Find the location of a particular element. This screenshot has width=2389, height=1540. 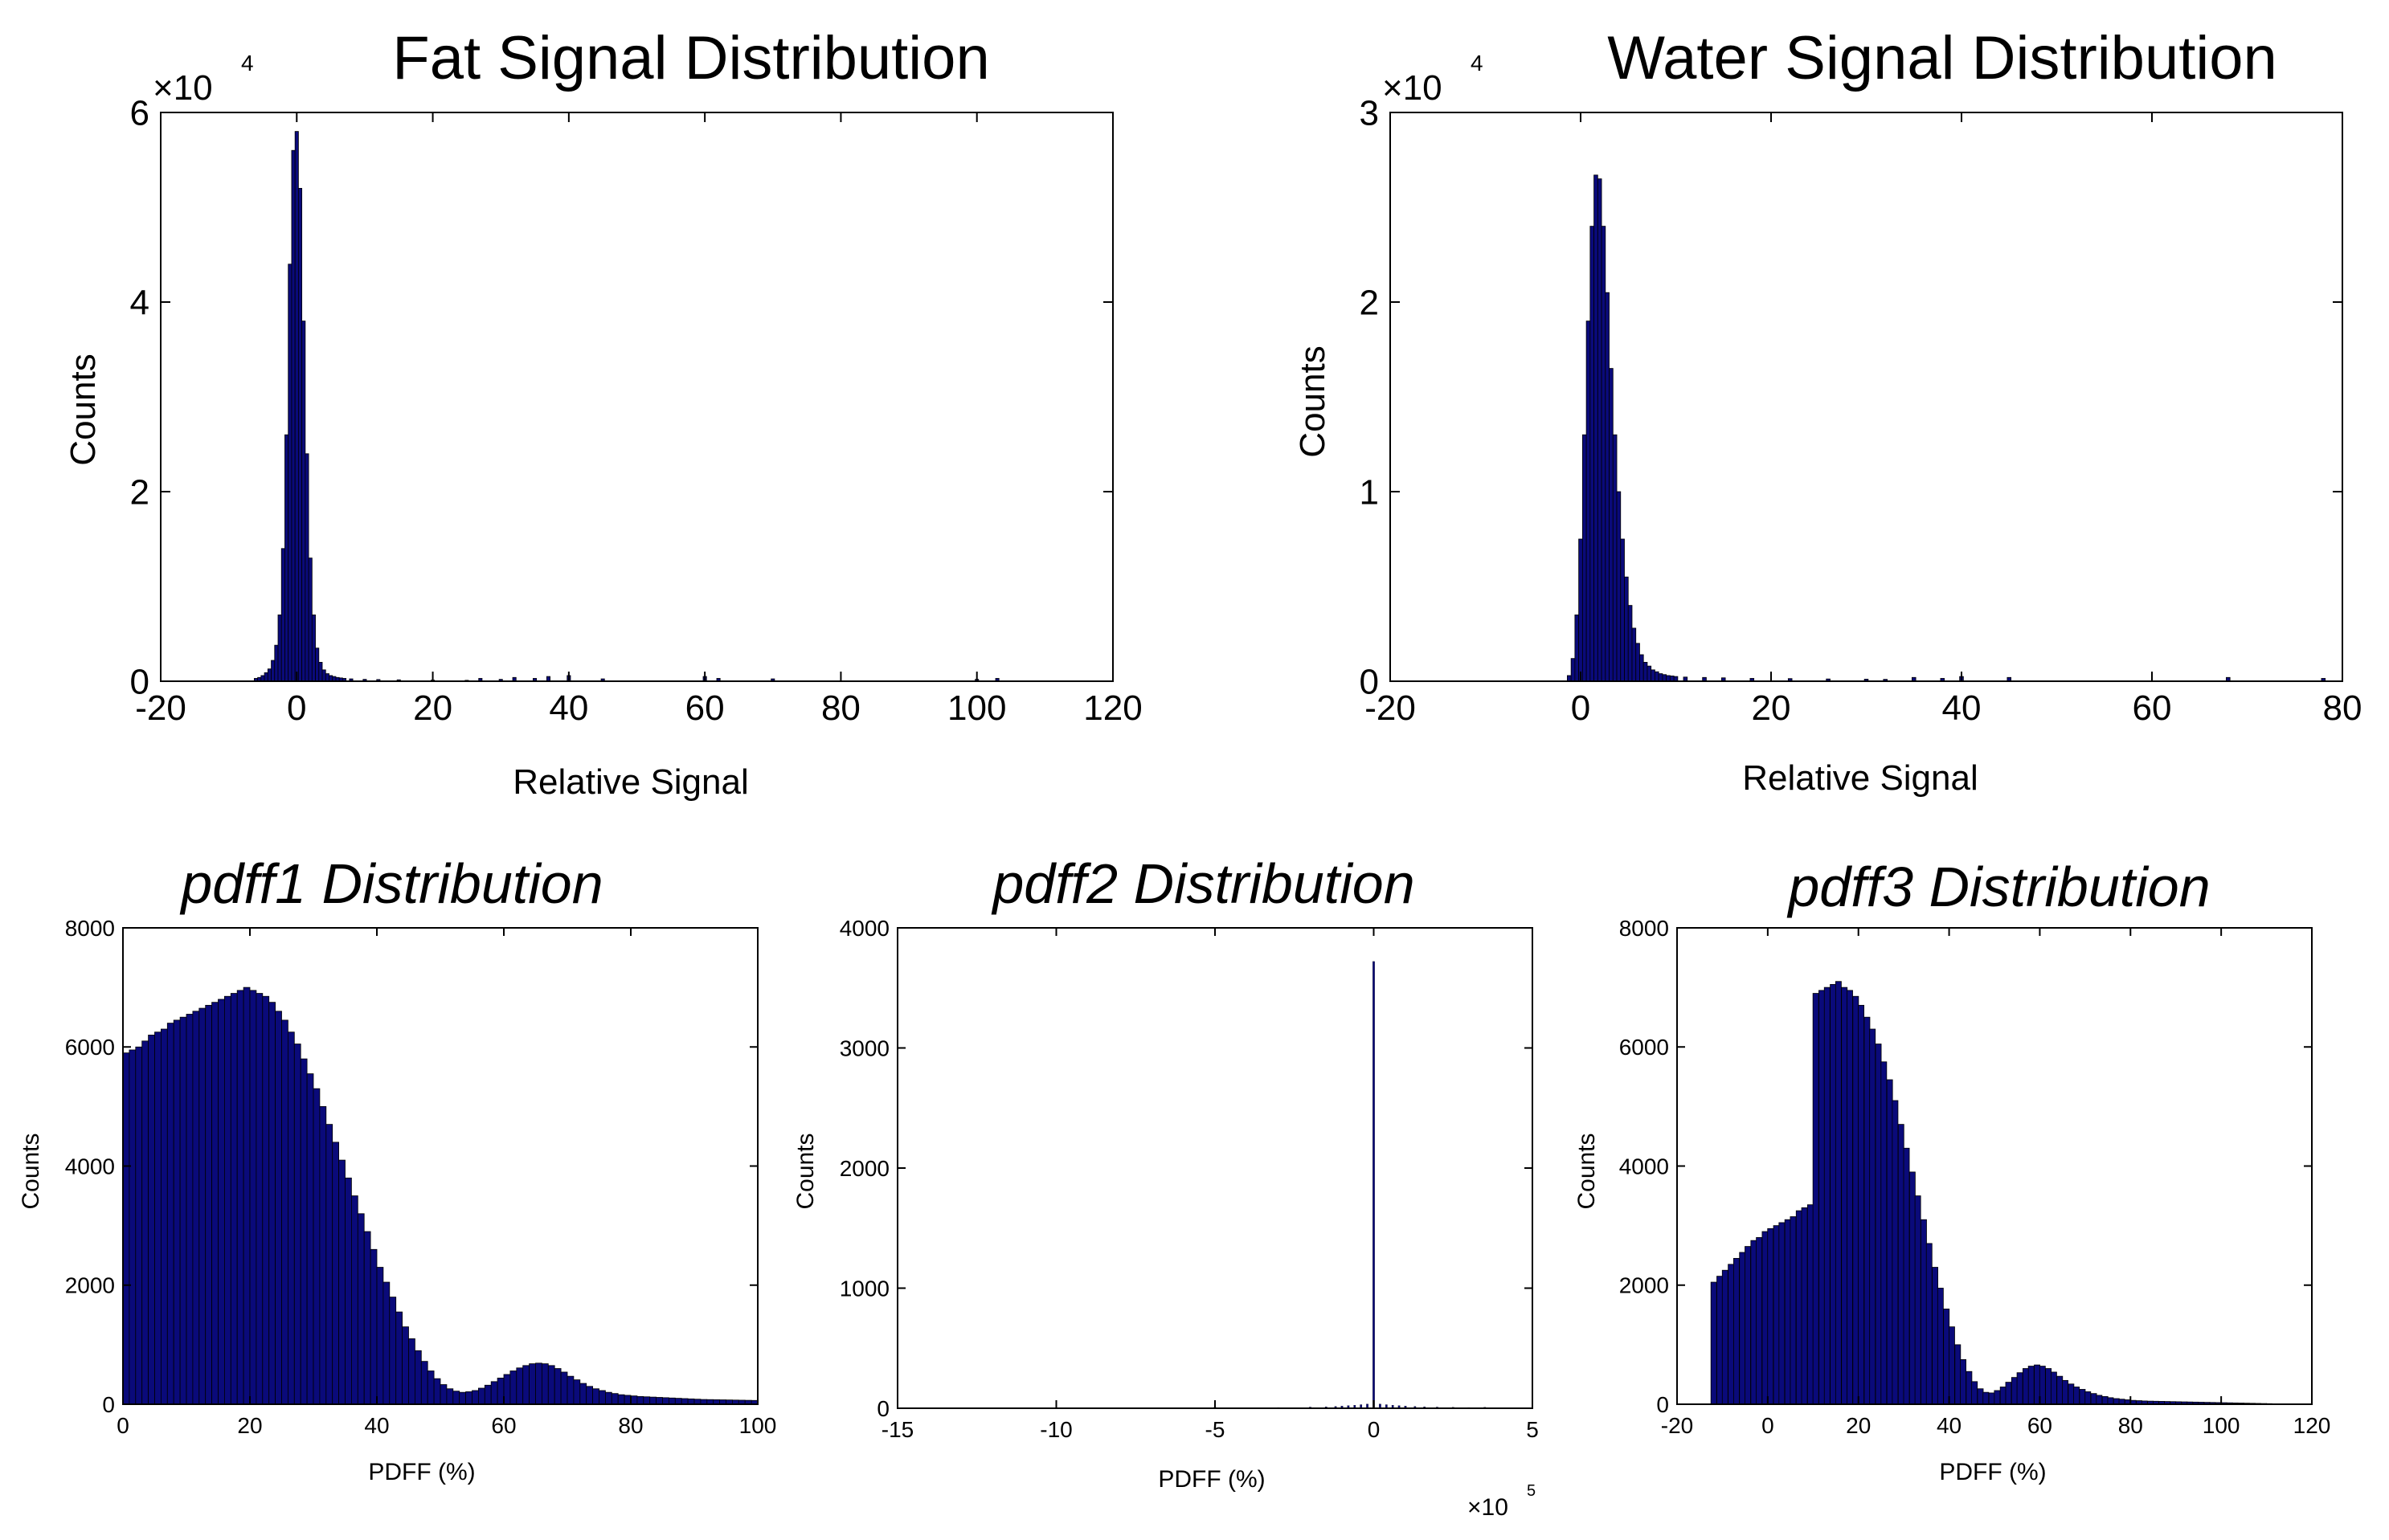

plot-area-pdff1: 0 20 40 60 80 100 0 2000 4000 6000 8000 is located at coordinates (421, 1177).